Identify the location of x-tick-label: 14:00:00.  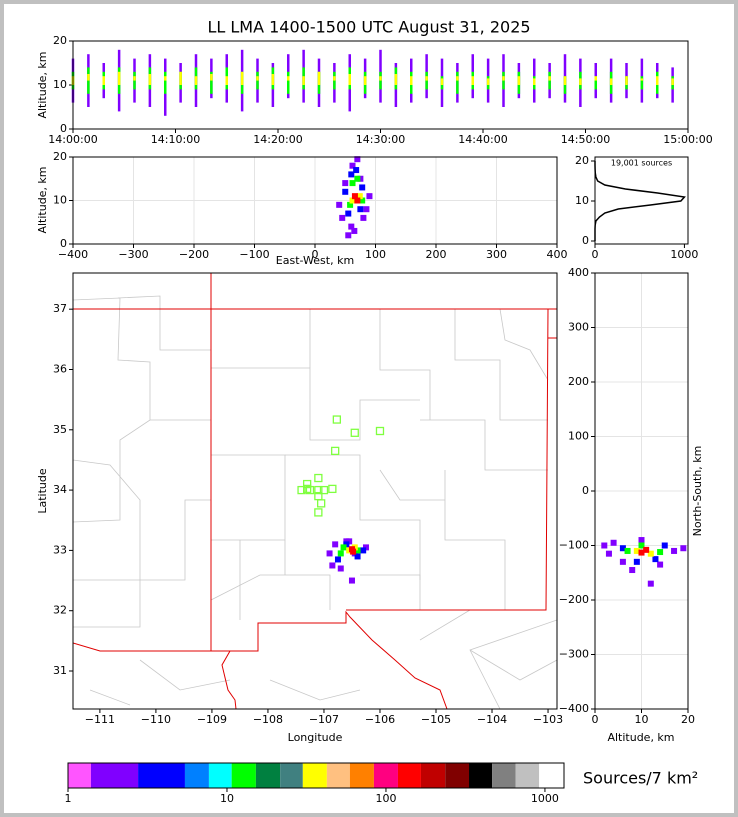
(72, 139).